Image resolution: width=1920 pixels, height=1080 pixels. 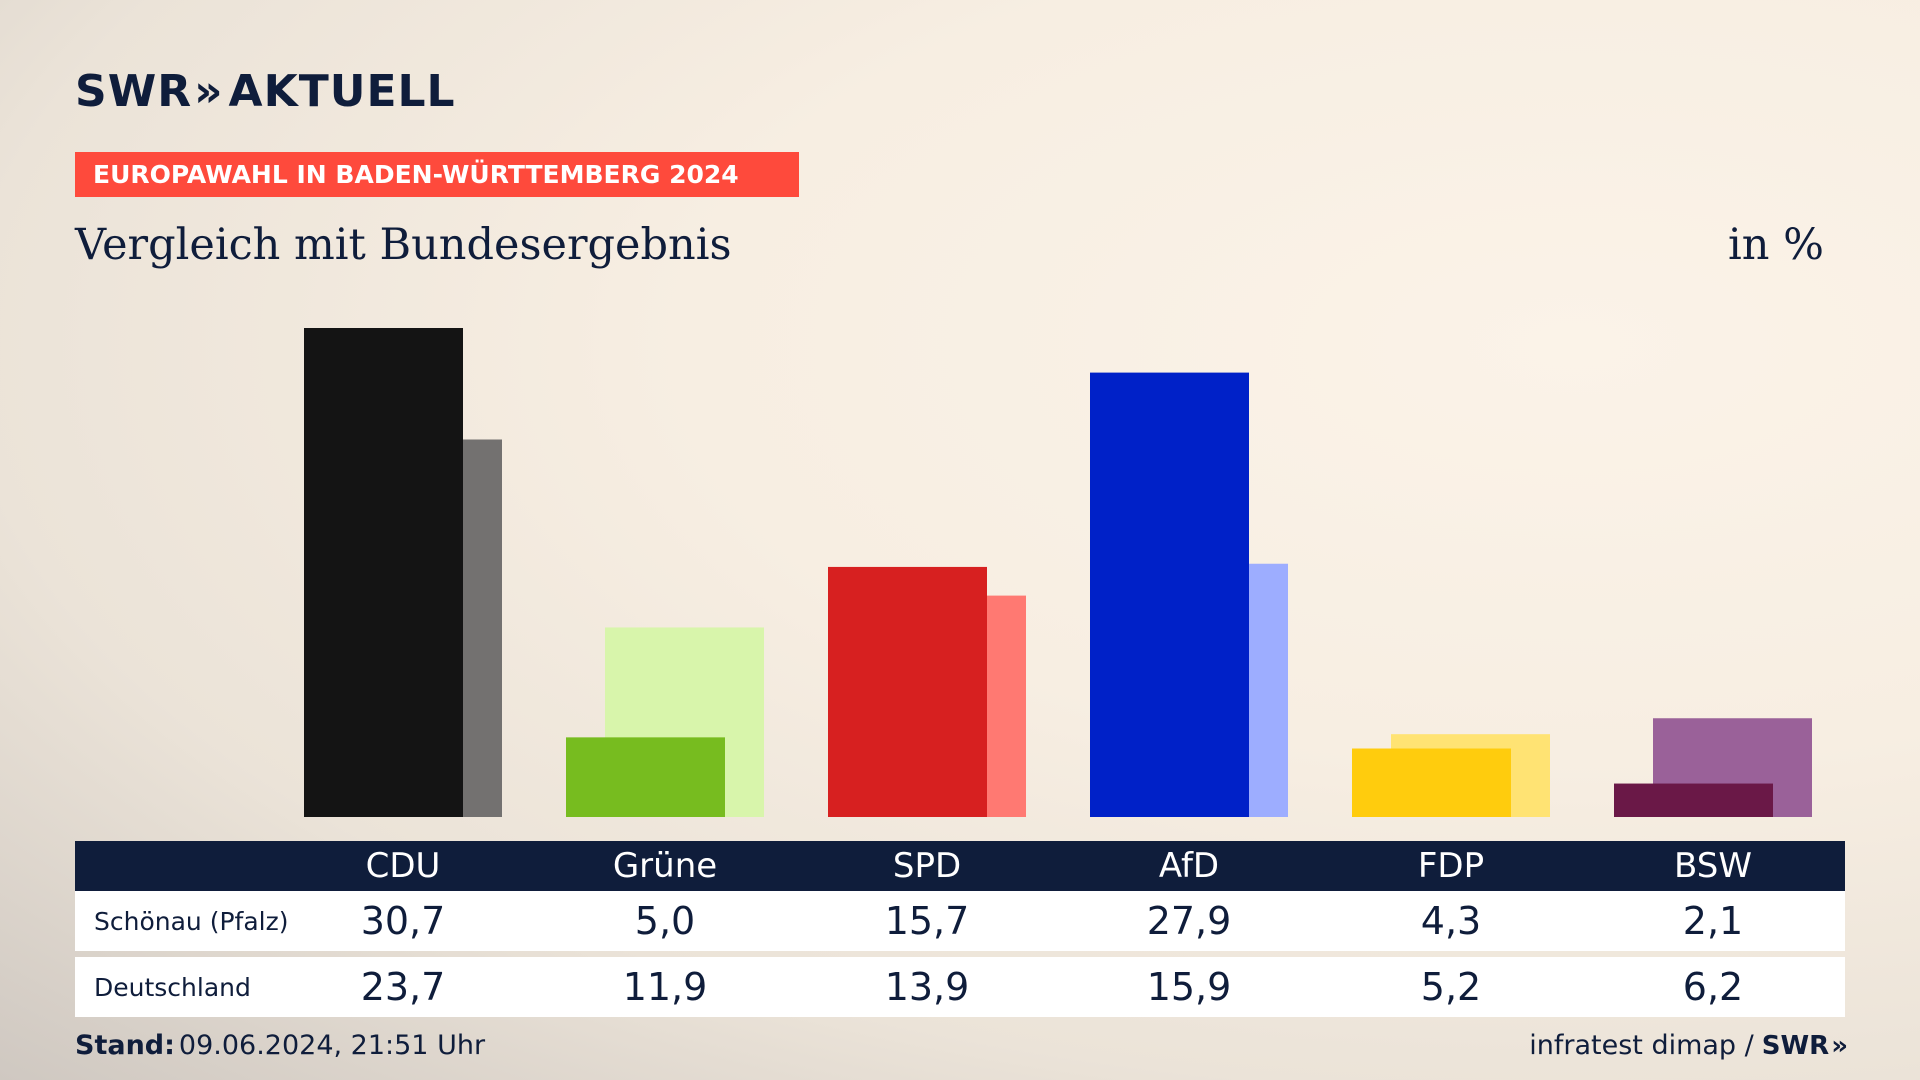 I want to click on bar-spd-schoenau, so click(x=907, y=691).